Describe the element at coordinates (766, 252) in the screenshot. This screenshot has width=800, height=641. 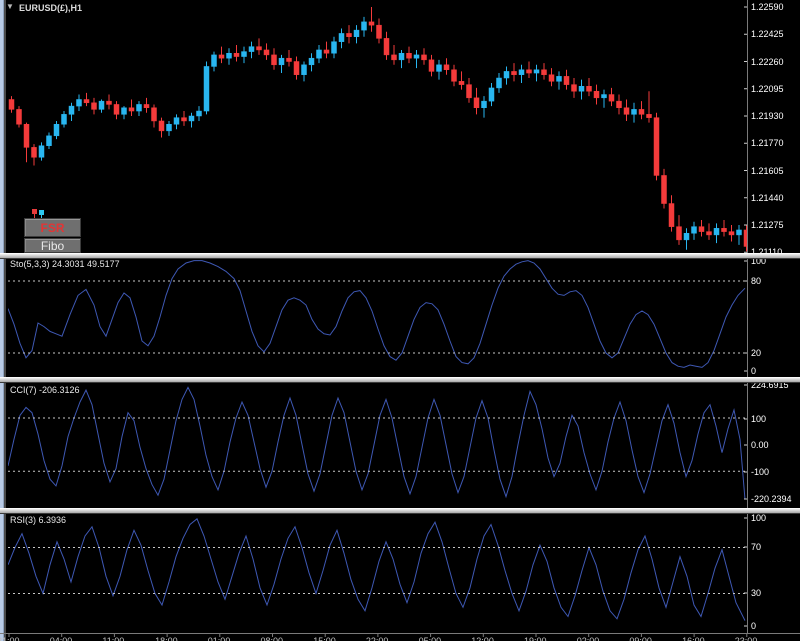
I see `price-axis-label: 1.21110` at that location.